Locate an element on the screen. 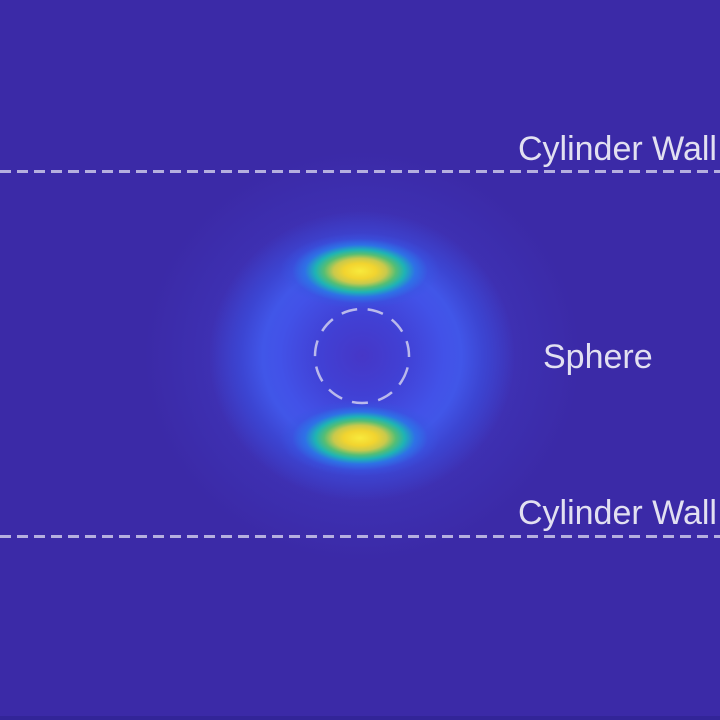  sphere-label: Sphere is located at coordinates (598, 357).